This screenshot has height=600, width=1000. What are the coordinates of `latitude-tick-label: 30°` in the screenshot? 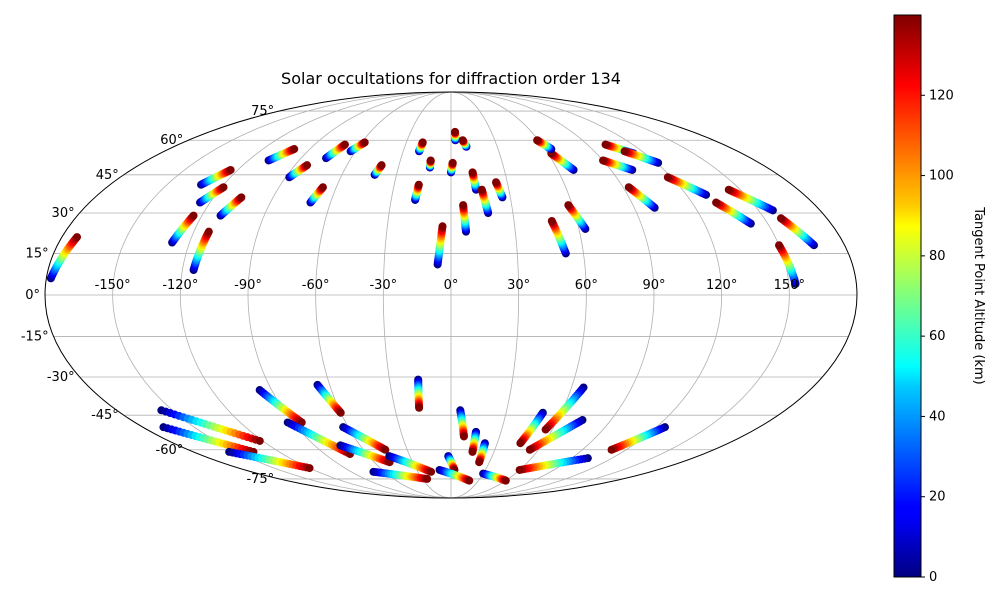 It's located at (63, 213).